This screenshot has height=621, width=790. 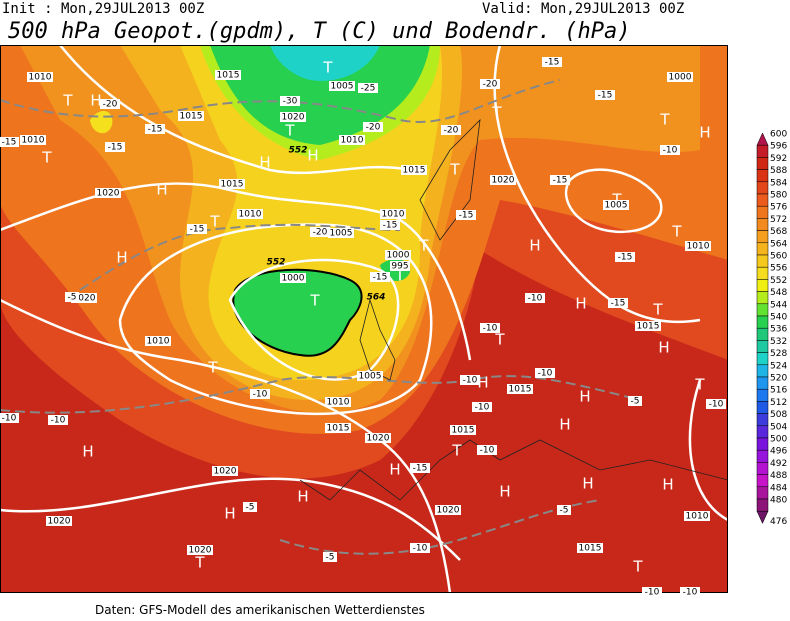 I want to click on temperature-label: -30, so click(x=290, y=102).